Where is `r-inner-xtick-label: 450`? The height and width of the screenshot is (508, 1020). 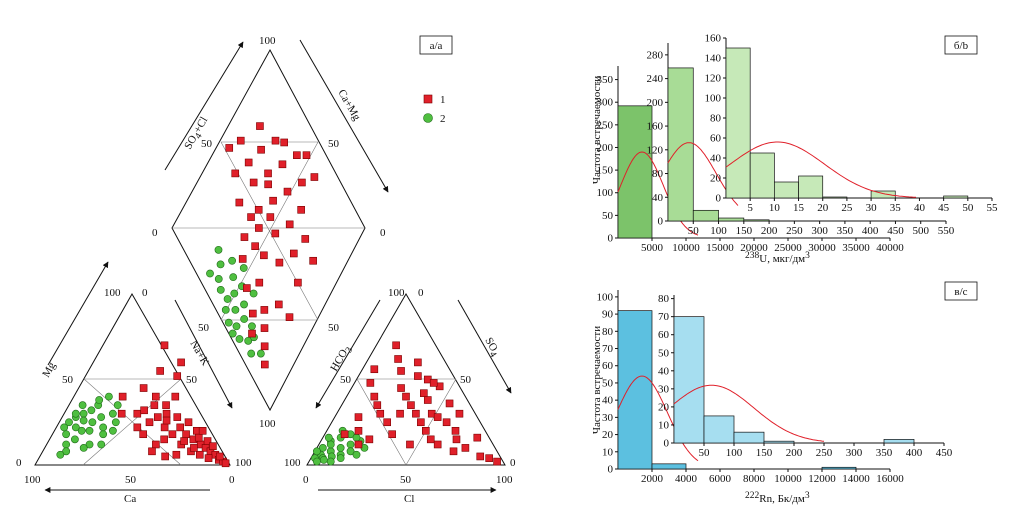 r-inner-xtick-label: 450 is located at coordinates (944, 453).